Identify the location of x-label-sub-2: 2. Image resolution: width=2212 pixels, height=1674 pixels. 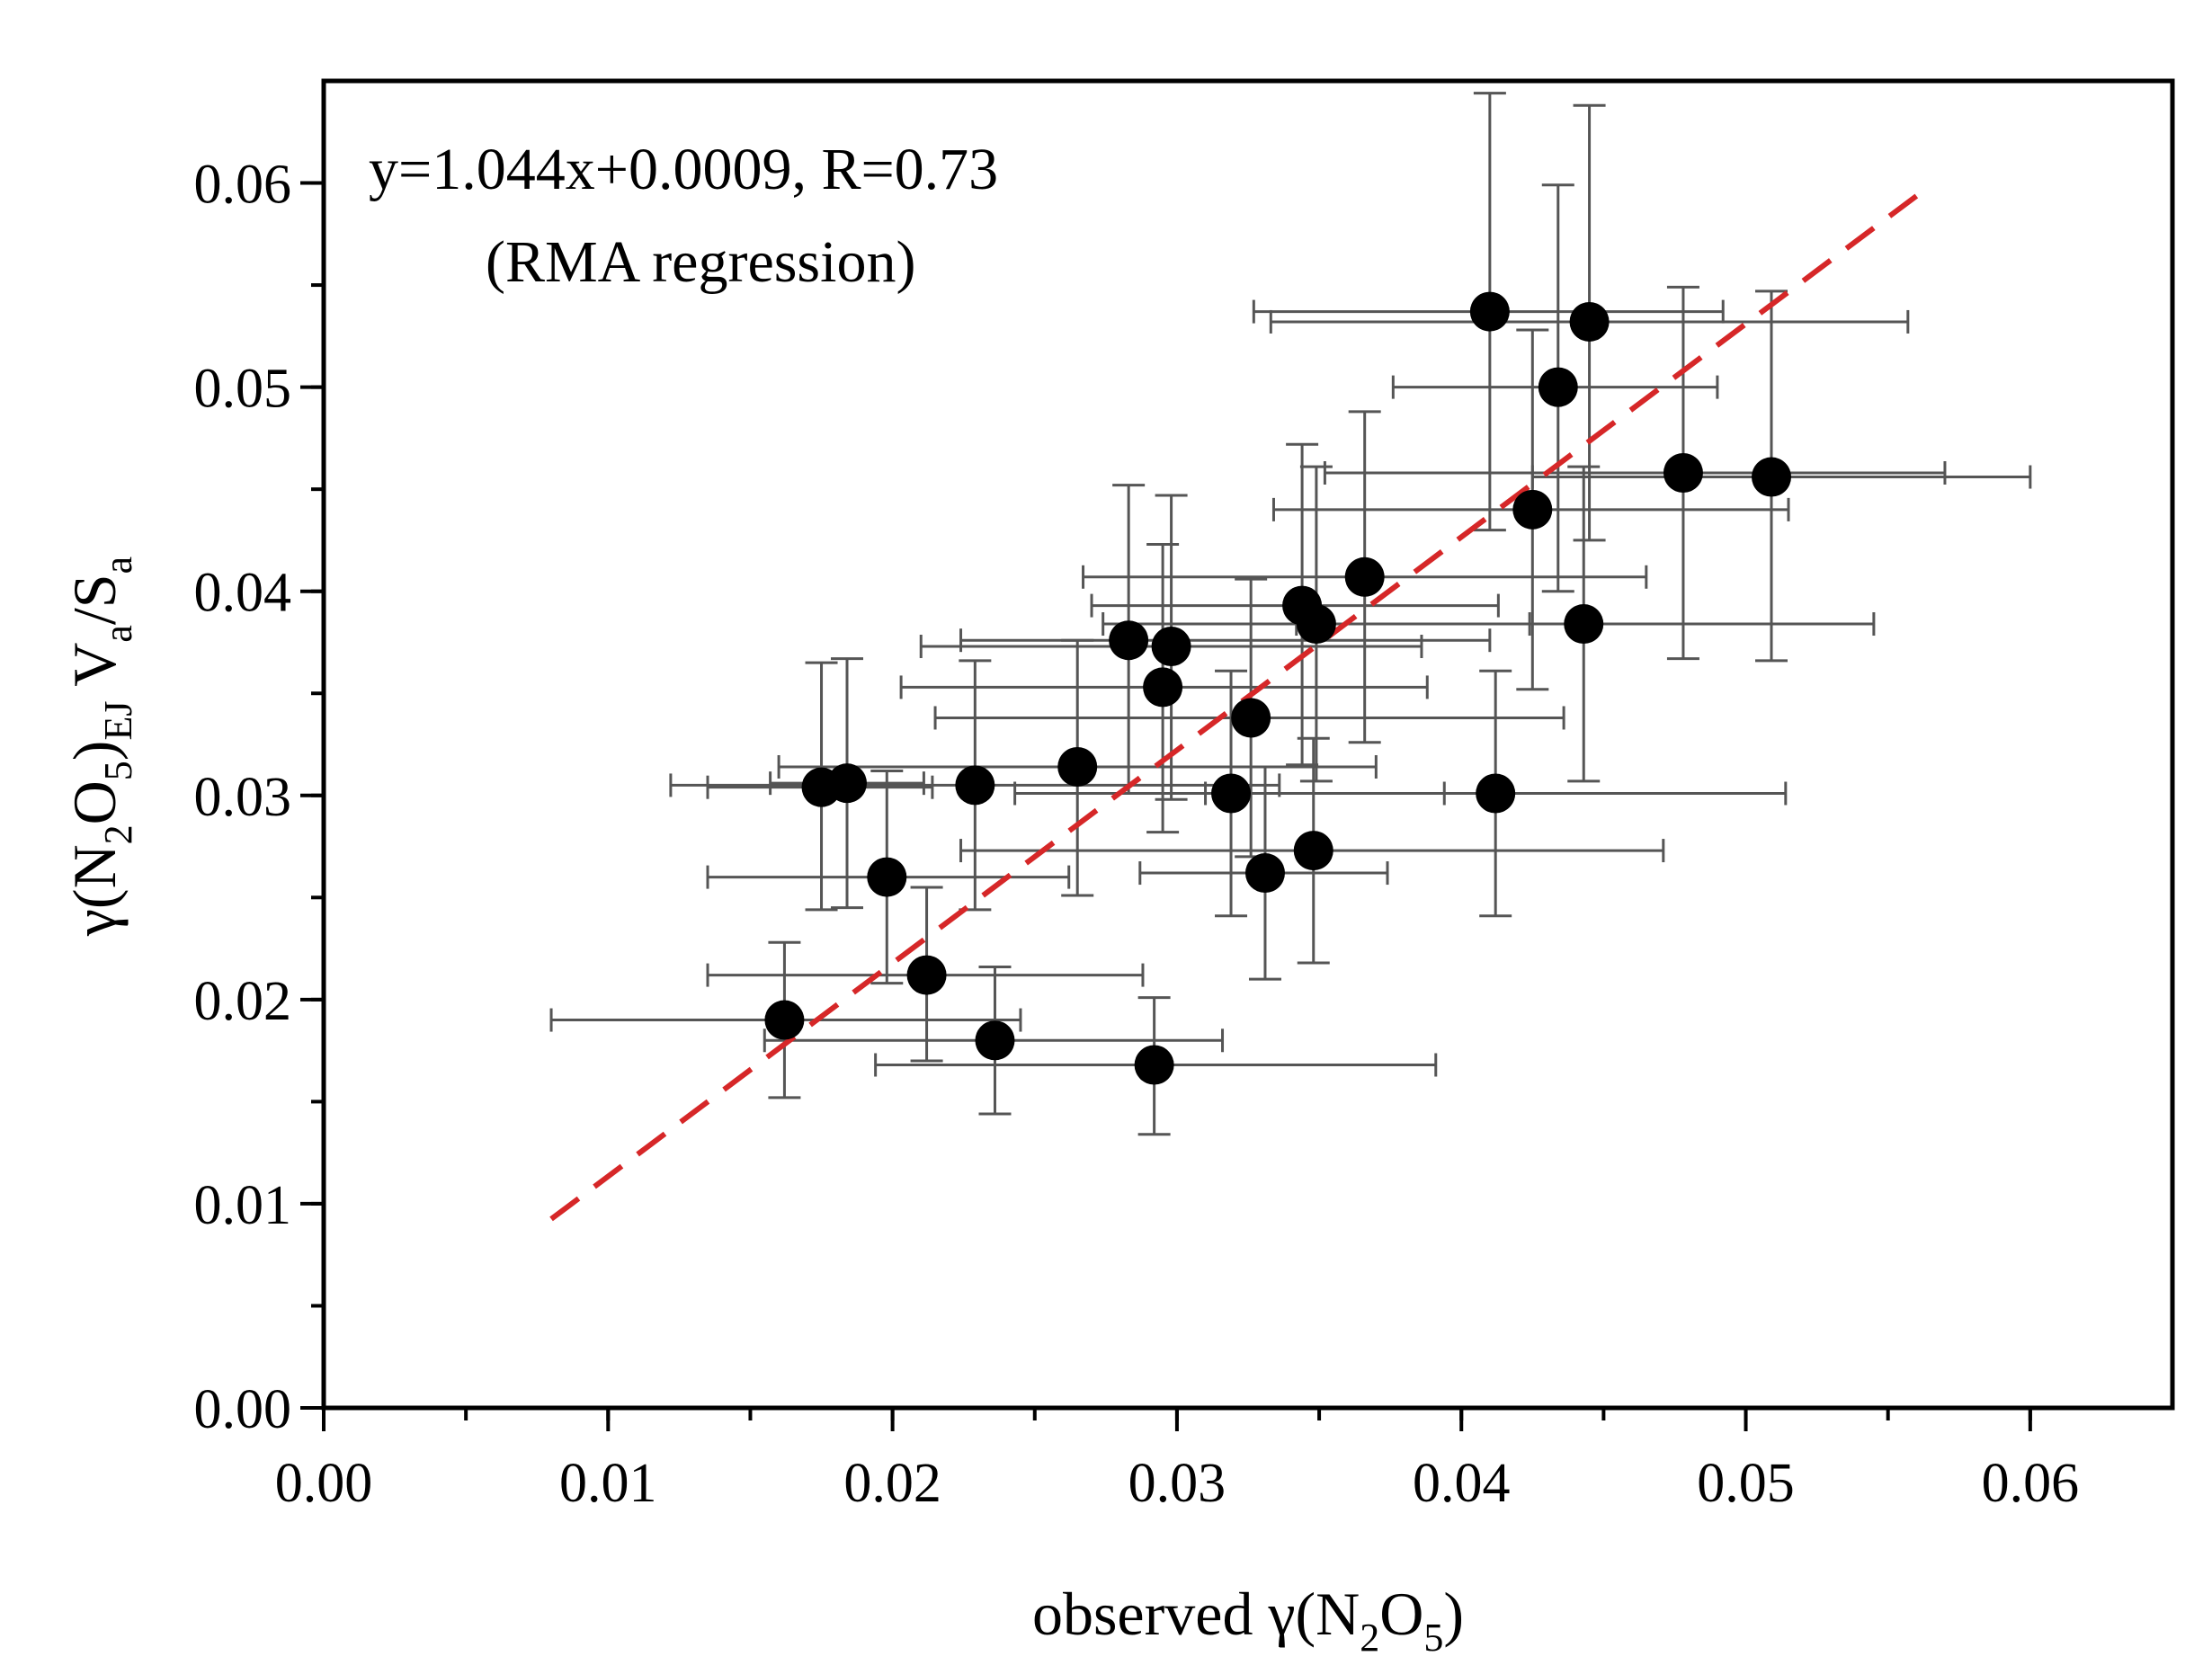
(1369, 1638).